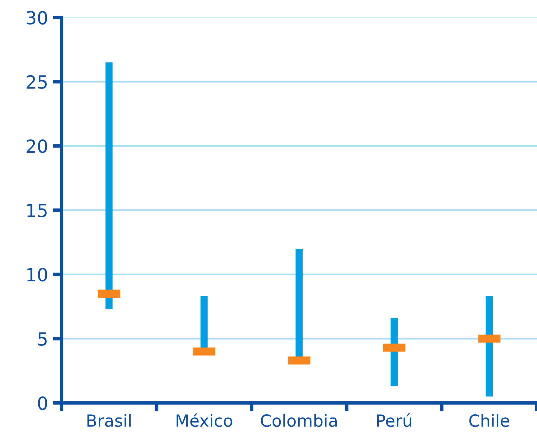 The height and width of the screenshot is (443, 537). Describe the element at coordinates (490, 421) in the screenshot. I see `x-tick-label: Chile` at that location.